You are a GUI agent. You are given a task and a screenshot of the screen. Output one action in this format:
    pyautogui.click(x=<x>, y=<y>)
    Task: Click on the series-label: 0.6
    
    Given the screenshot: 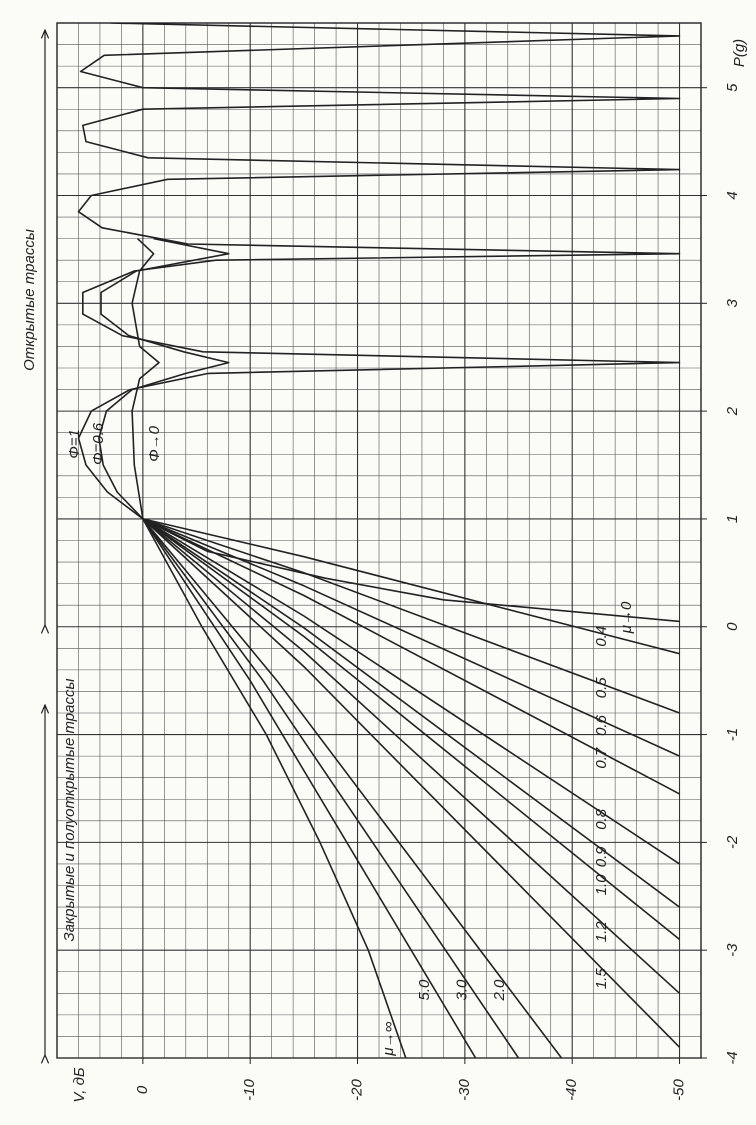 What is the action you would take?
    pyautogui.click(x=601, y=725)
    